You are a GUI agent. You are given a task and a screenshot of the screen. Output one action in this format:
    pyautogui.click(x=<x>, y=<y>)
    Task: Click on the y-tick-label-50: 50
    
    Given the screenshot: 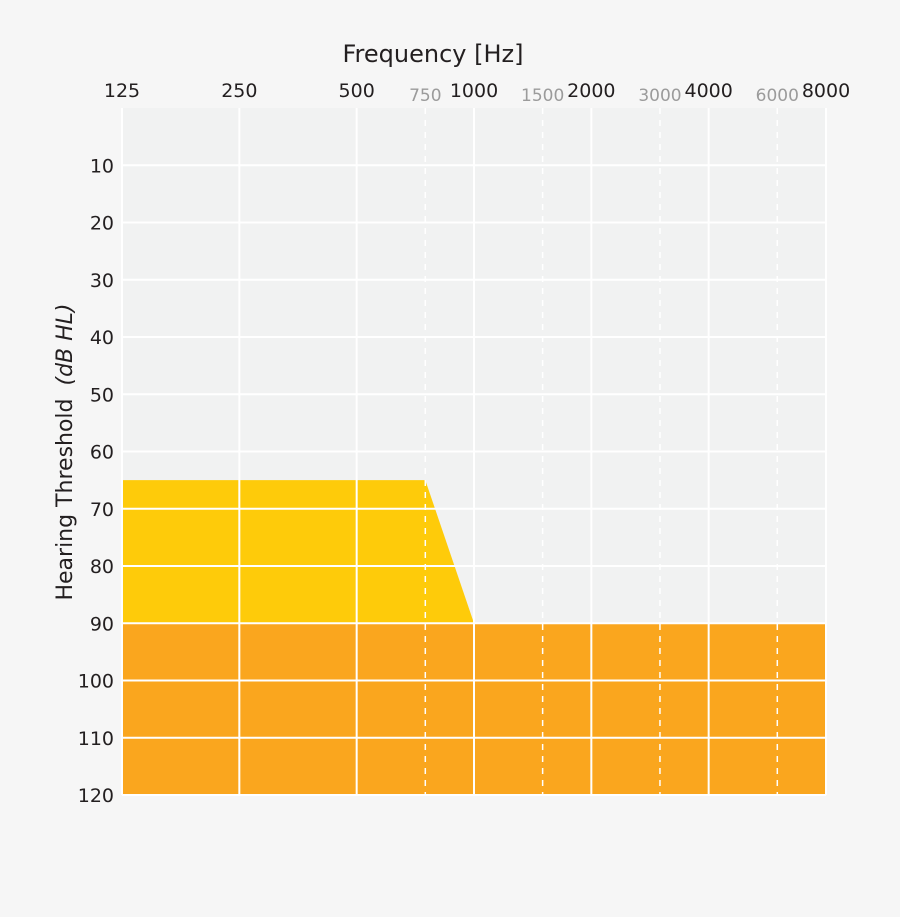 What is the action you would take?
    pyautogui.click(x=102, y=395)
    